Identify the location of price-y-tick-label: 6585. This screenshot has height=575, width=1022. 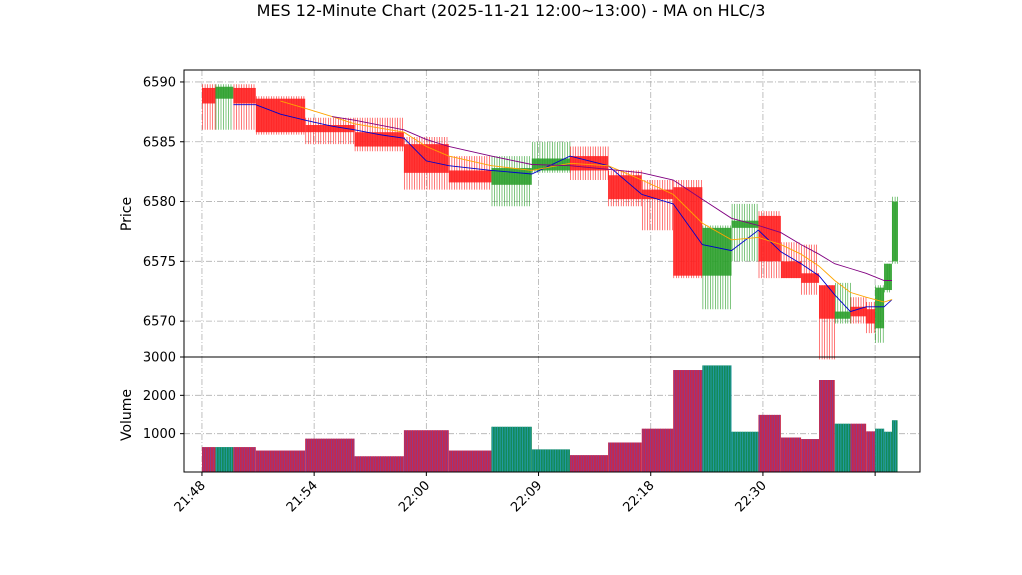
(159, 142).